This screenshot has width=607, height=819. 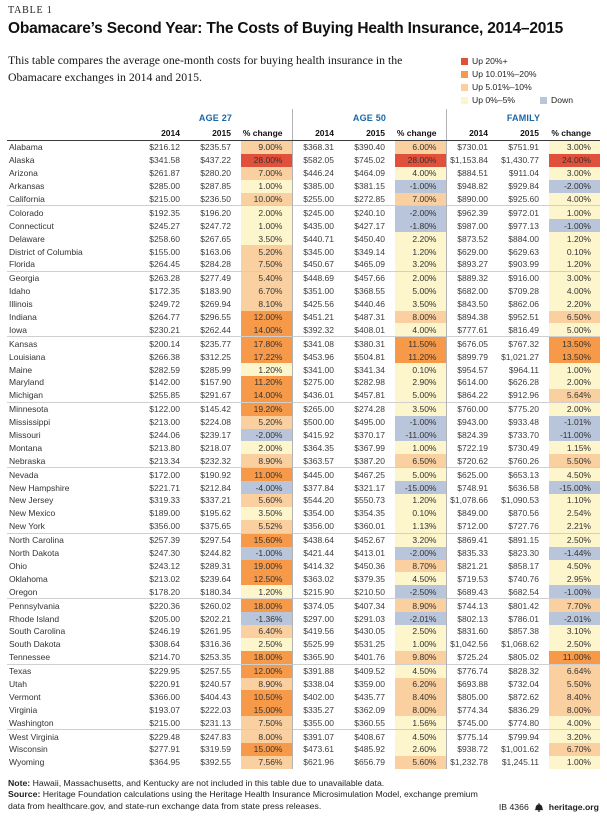 What do you see at coordinates (267, 579) in the screenshot?
I see `pct-change-cell: 12.50%` at bounding box center [267, 579].